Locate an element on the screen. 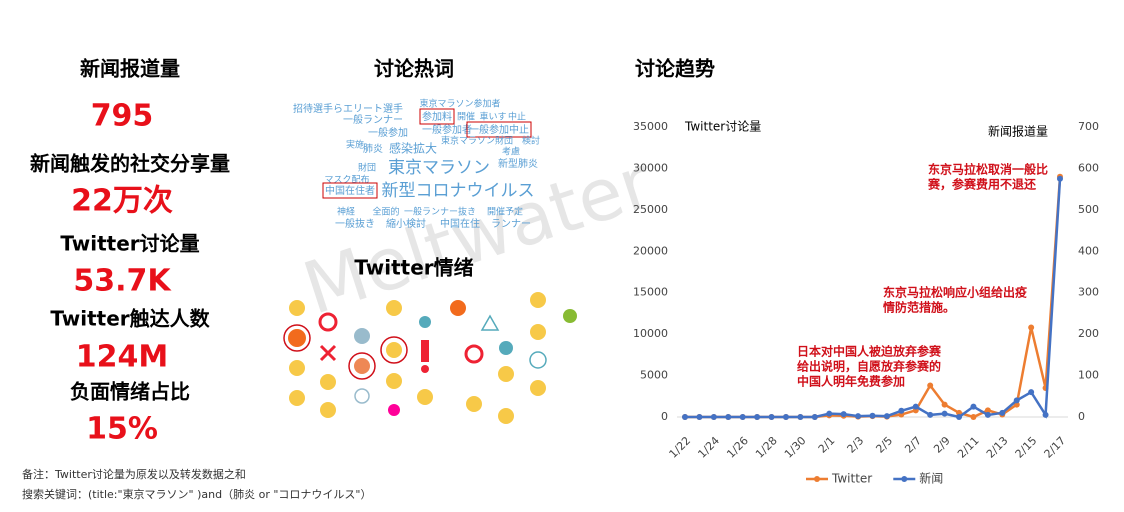  y2-tick-label: 0 is located at coordinates (1081, 416).